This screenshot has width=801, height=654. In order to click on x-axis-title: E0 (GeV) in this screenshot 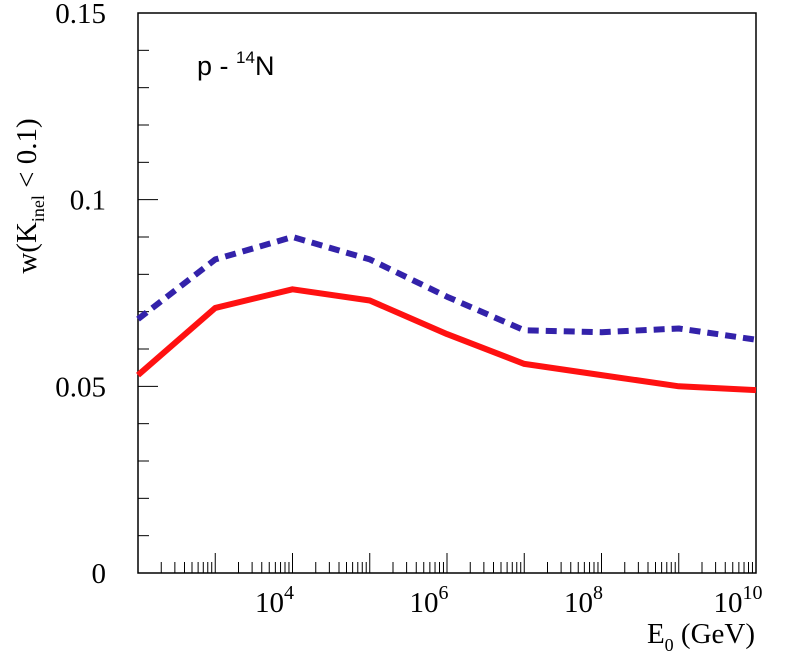, I will do `click(701, 636)`.